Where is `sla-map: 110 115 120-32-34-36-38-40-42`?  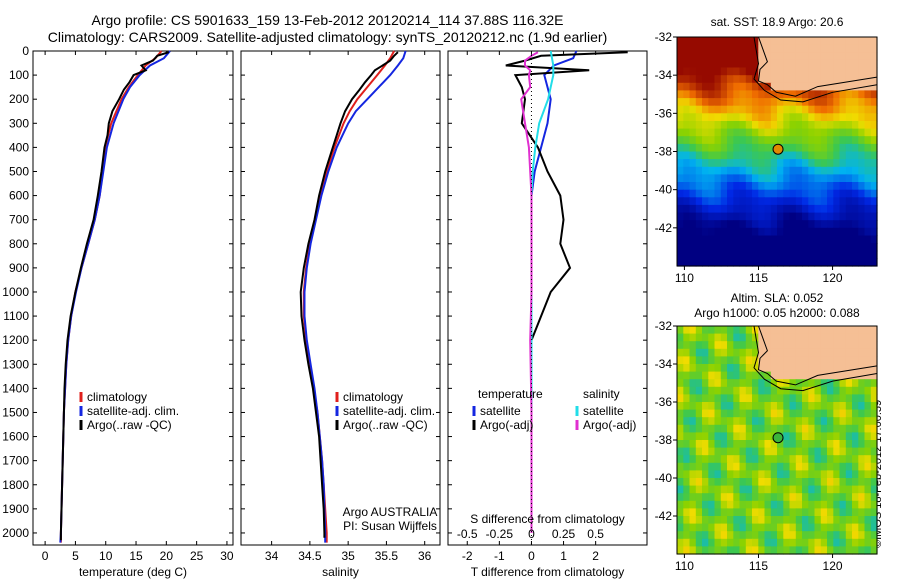 sla-map: 110 115 120-32-34-36-38-40-42 is located at coordinates (766, 446).